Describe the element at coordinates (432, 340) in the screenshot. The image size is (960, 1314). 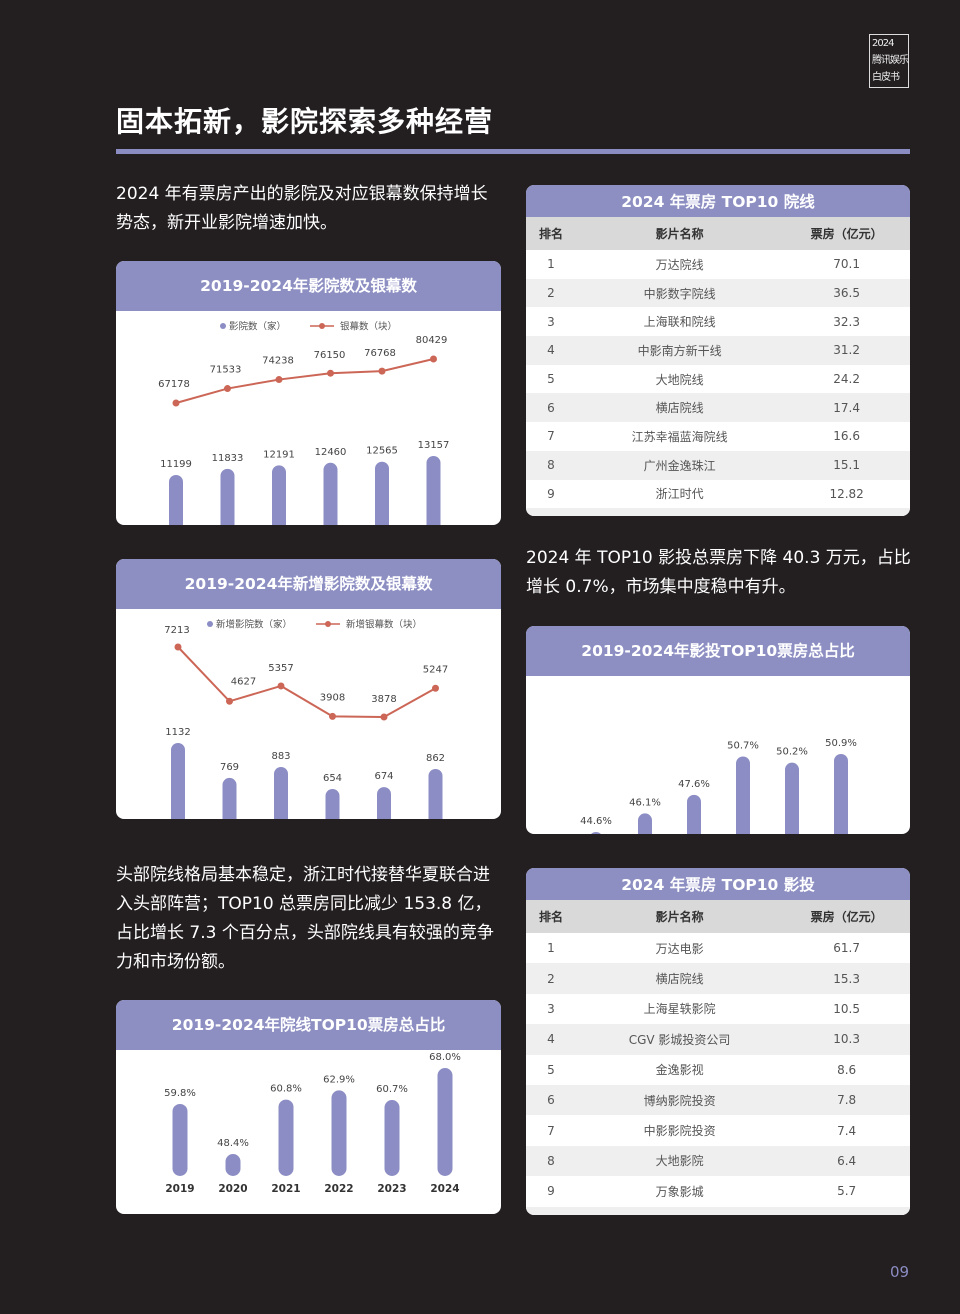
I see `line-value-label: 80429` at that location.